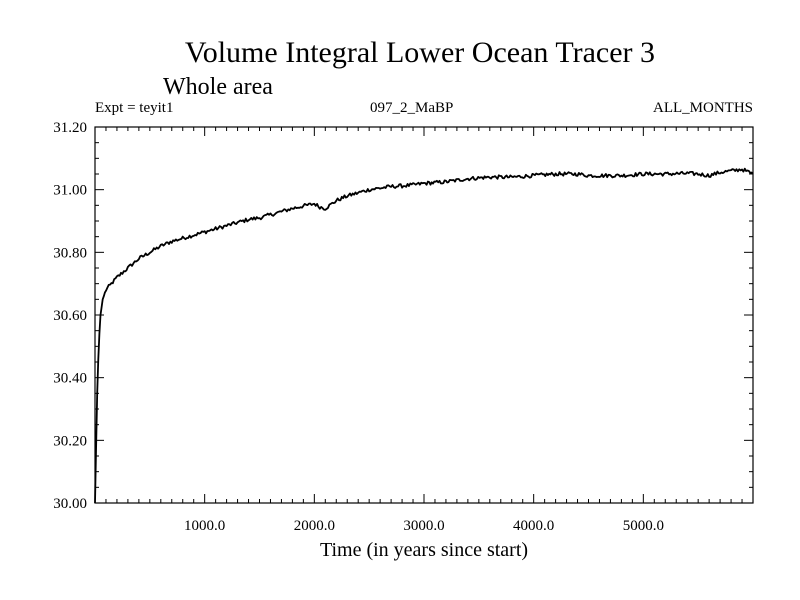 The height and width of the screenshot is (600, 800). I want to click on x-tick-label: 2000.0, so click(314, 526).